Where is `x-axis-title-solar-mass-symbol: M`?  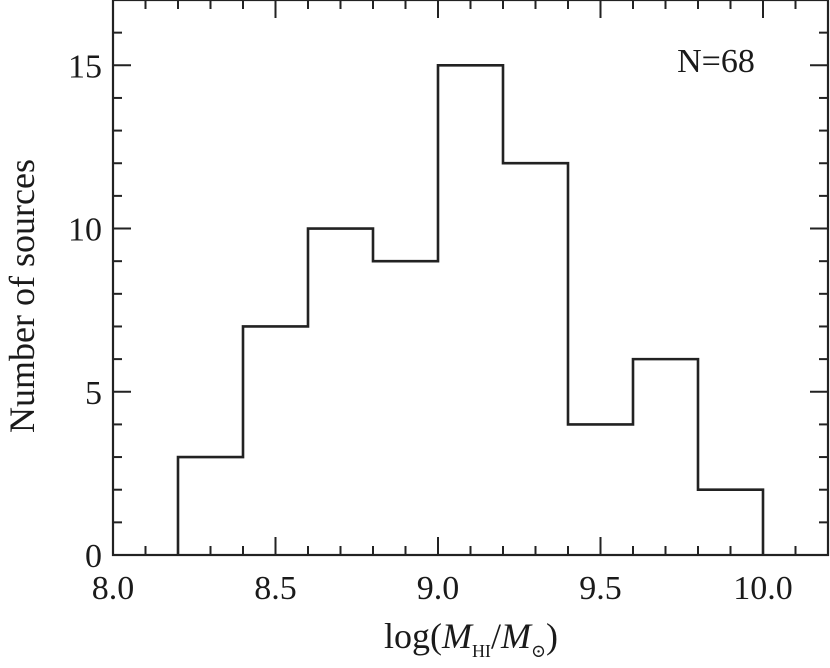
x-axis-title-solar-mass-symbol: M is located at coordinates (516, 636).